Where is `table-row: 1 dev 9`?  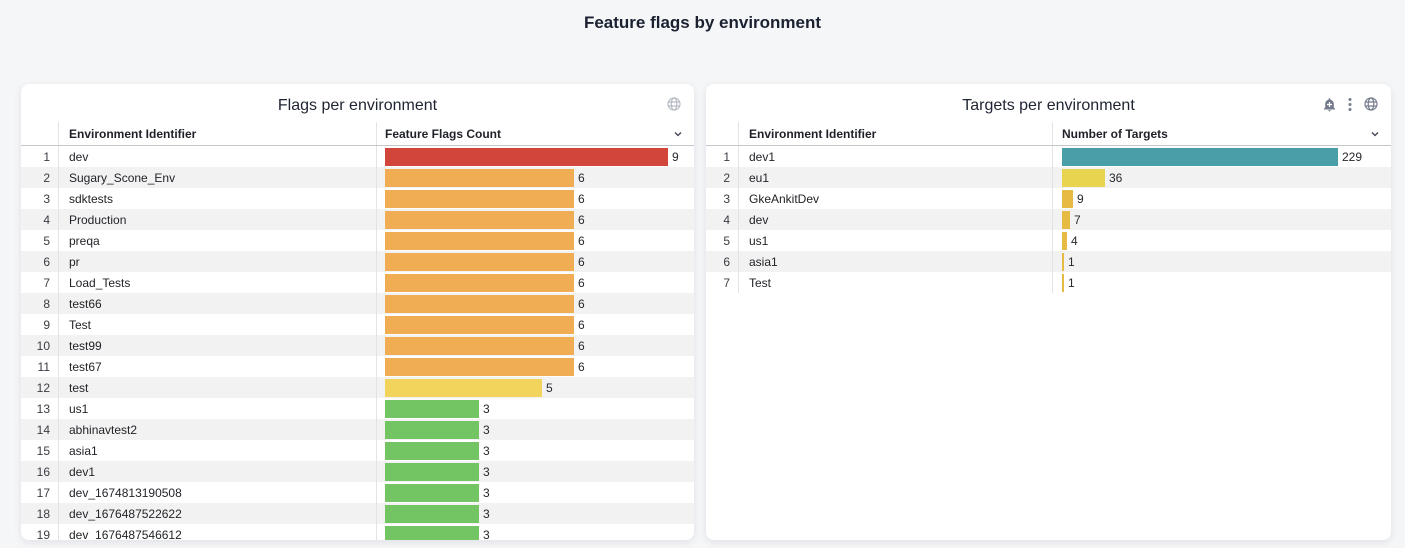
table-row: 1 dev 9 is located at coordinates (357, 156).